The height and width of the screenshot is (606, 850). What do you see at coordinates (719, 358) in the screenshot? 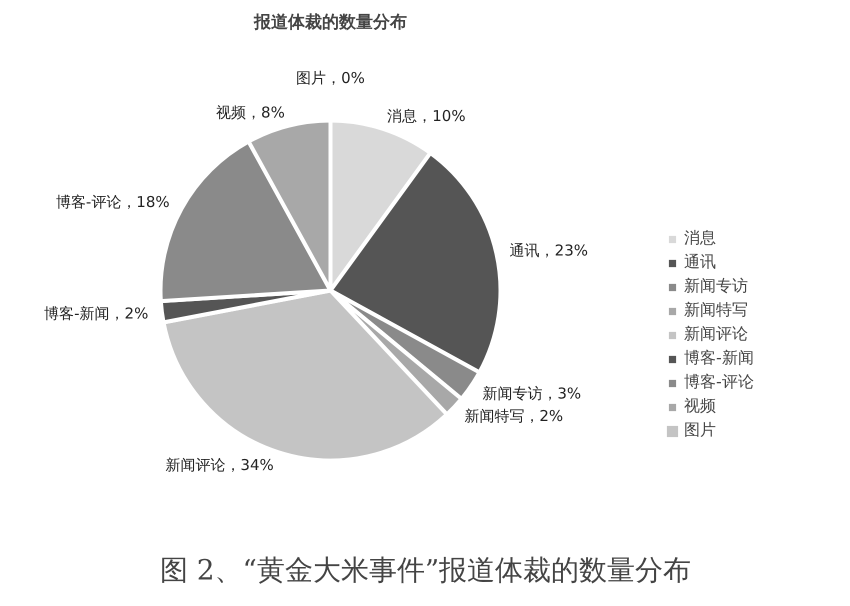
I see `legend-label: 博客-新闻` at bounding box center [719, 358].